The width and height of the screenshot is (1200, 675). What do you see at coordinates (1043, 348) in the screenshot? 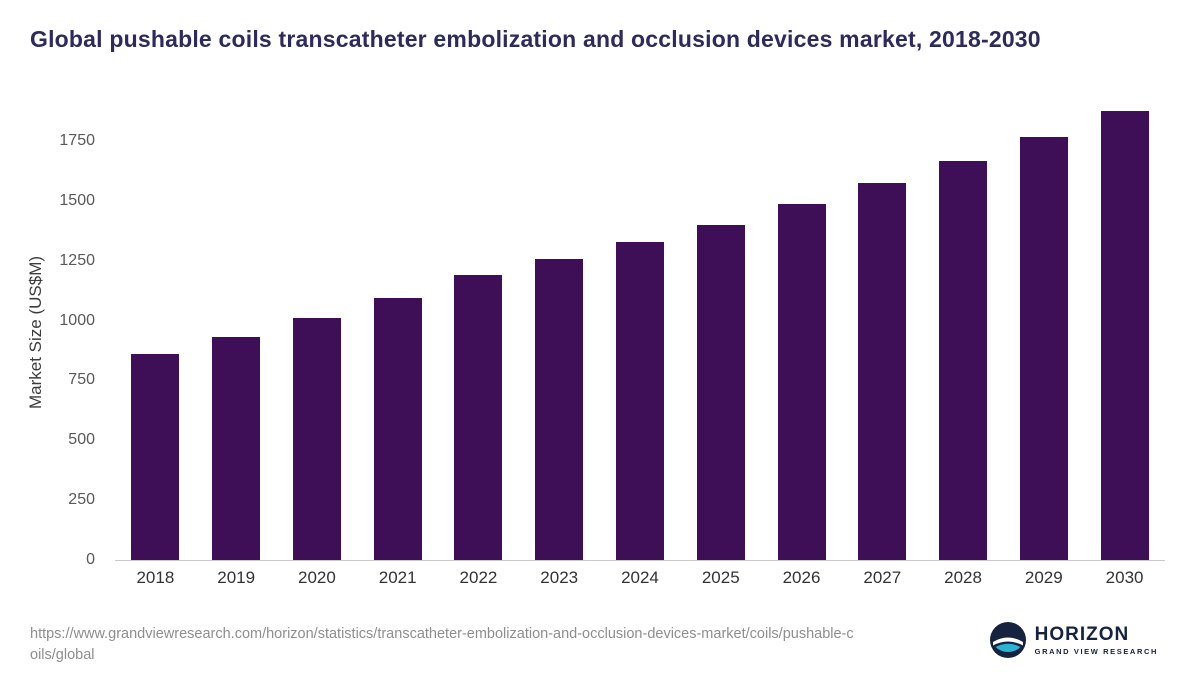
I see `bar-2029` at bounding box center [1043, 348].